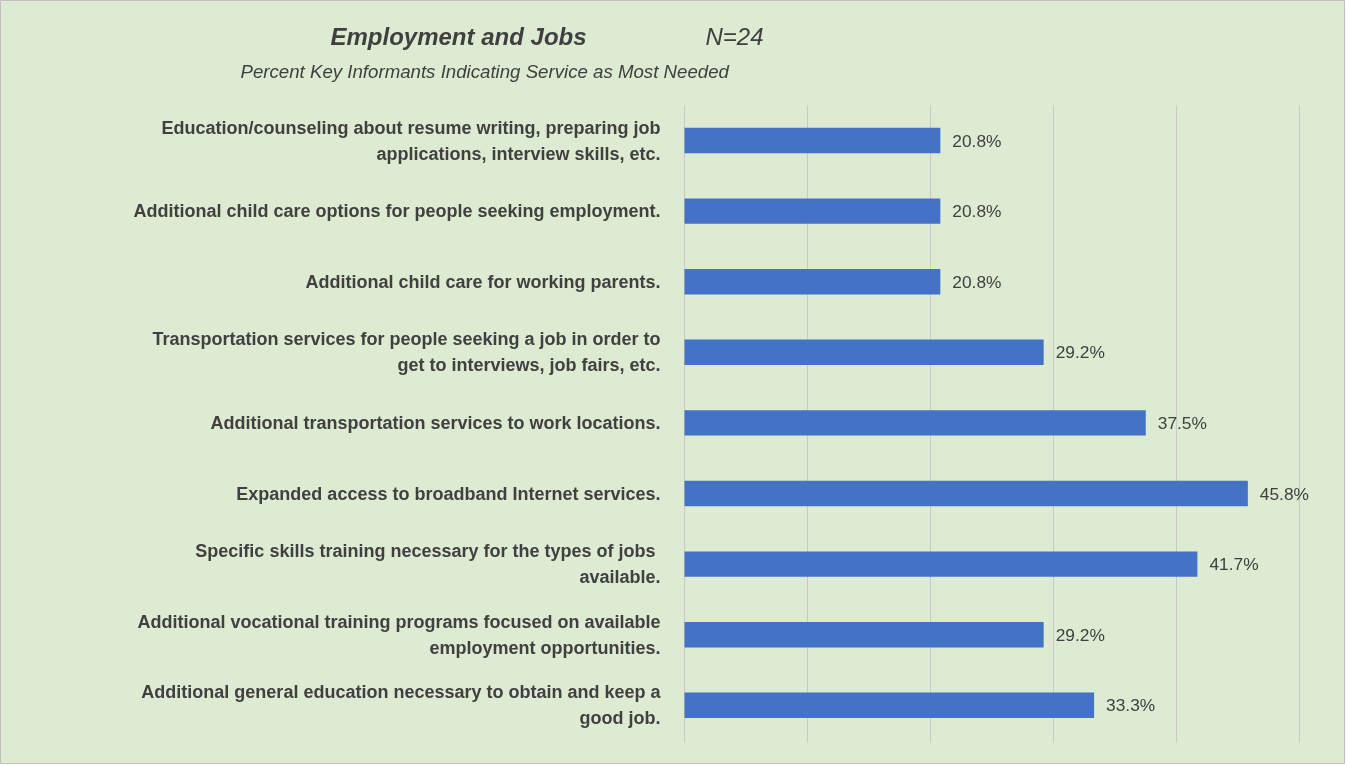  Describe the element at coordinates (458, 36) in the screenshot. I see `text: Employment and Jobs` at that location.